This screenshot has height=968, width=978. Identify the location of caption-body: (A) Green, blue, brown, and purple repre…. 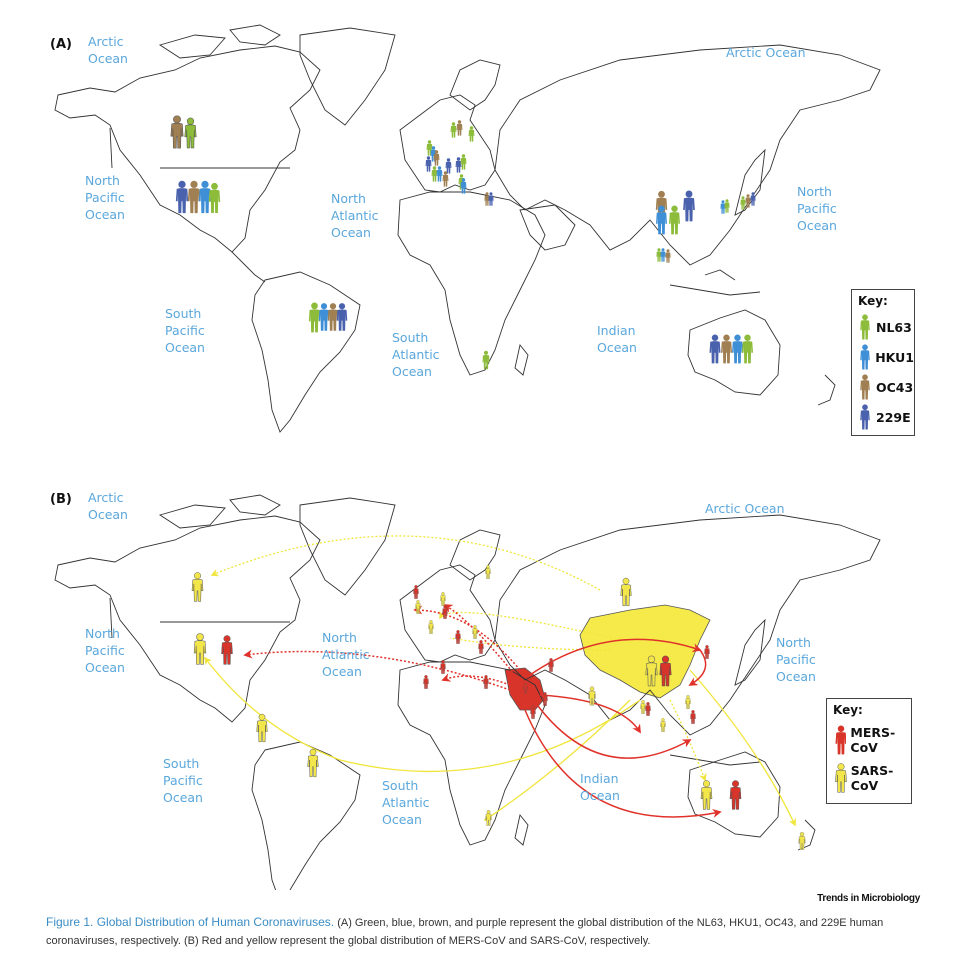
(465, 932).